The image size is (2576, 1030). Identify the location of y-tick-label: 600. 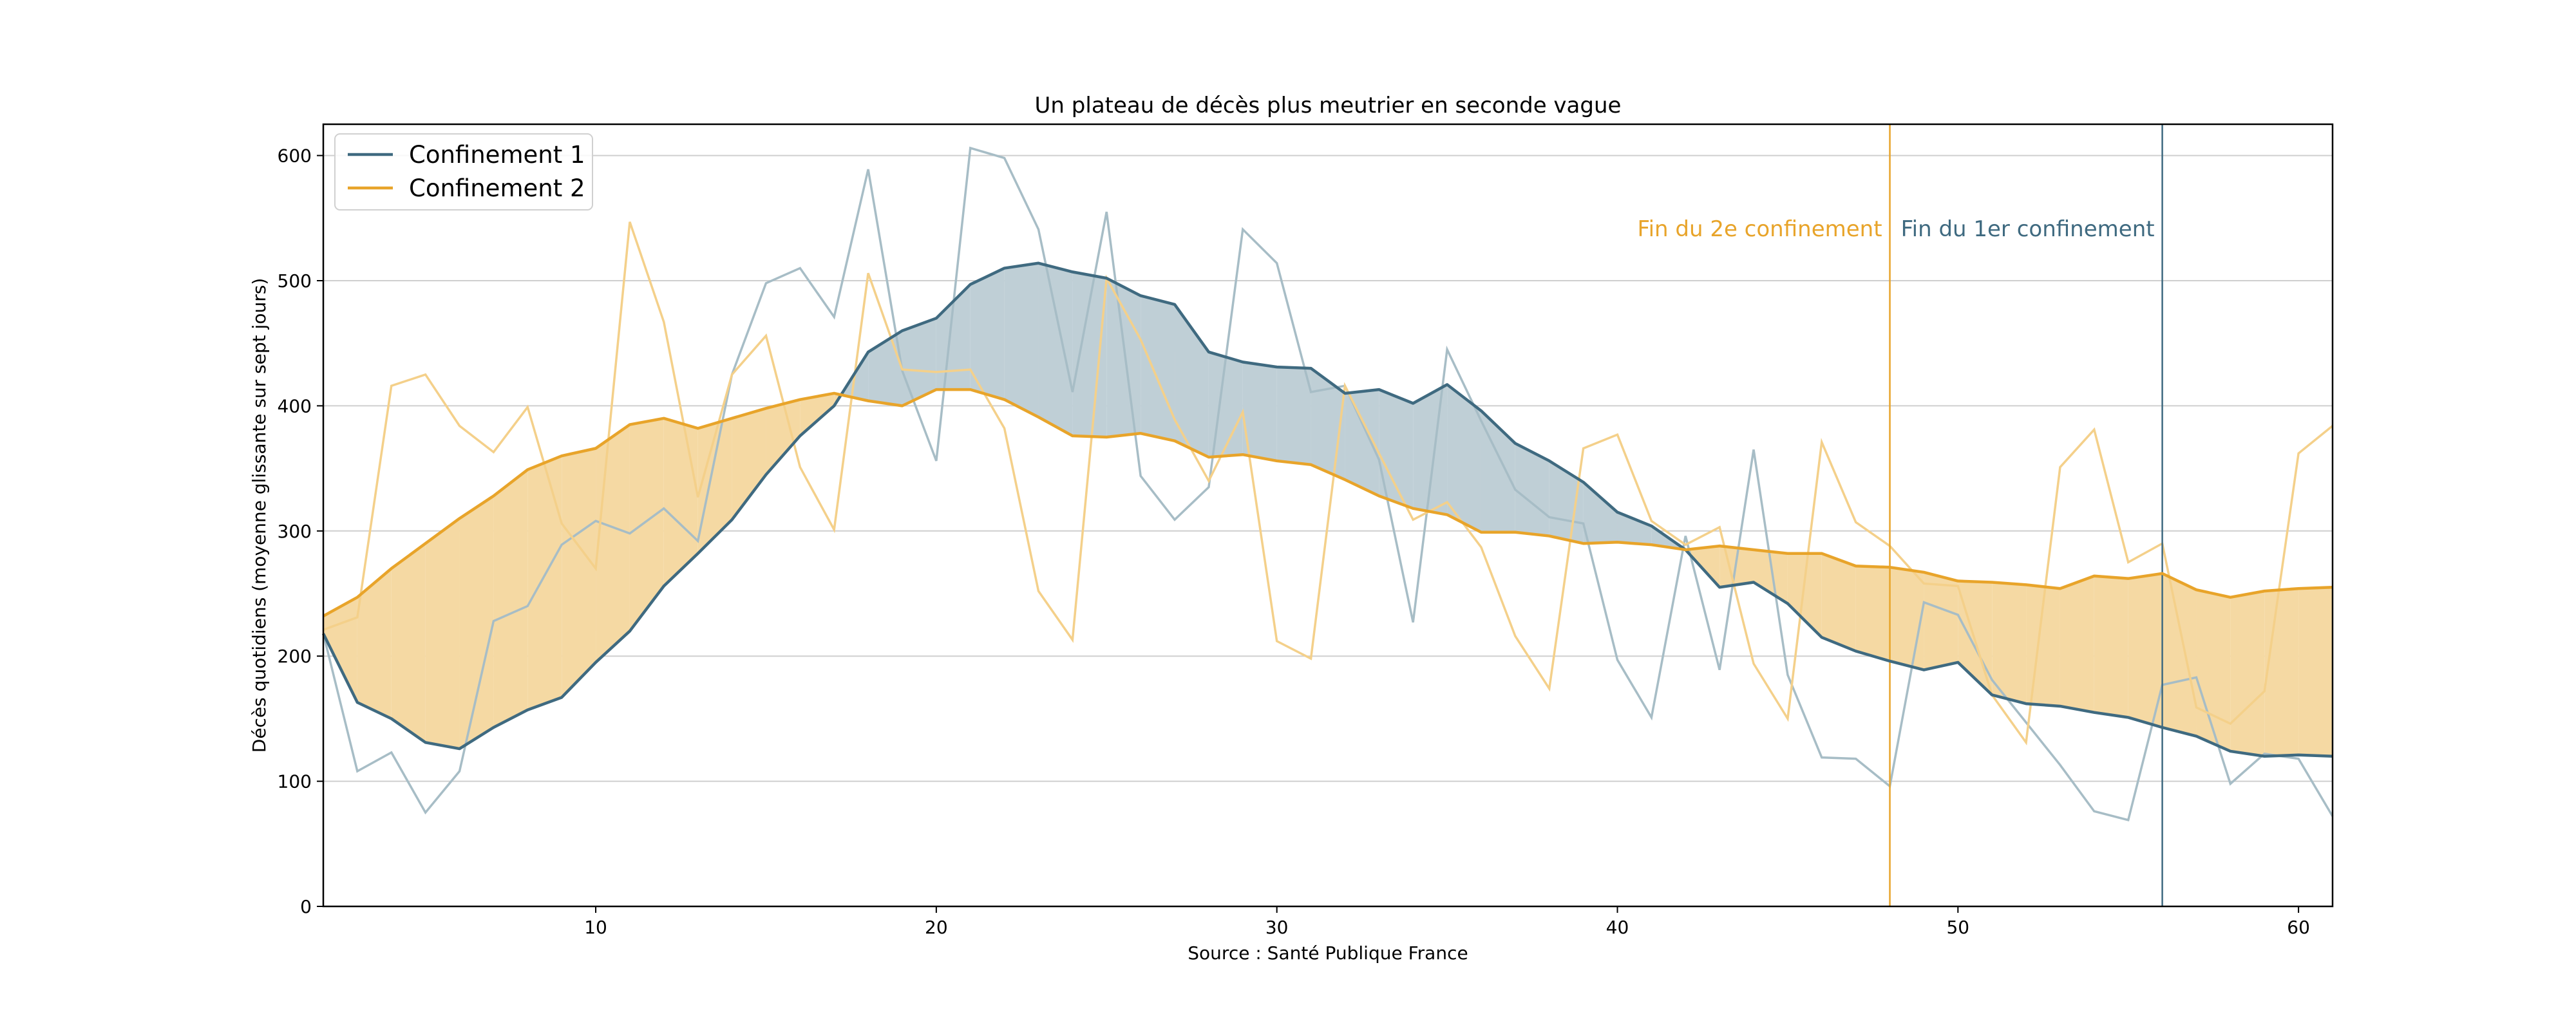
(295, 156).